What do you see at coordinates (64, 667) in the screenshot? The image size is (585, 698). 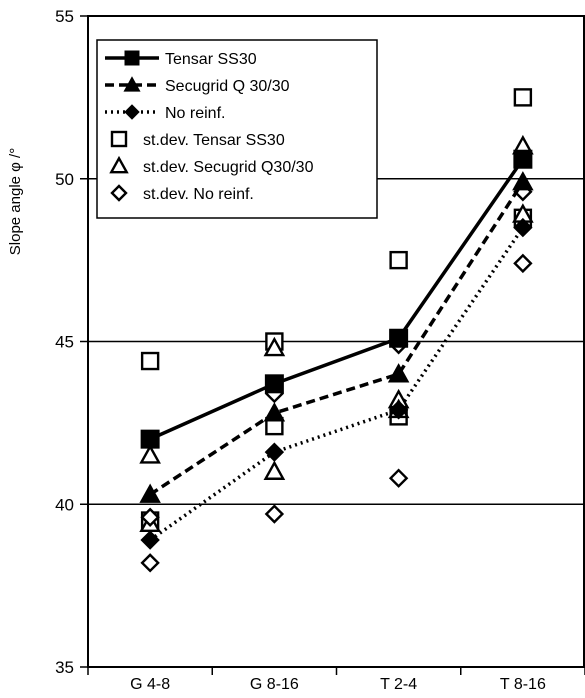 I see `y-tick-label: 35` at bounding box center [64, 667].